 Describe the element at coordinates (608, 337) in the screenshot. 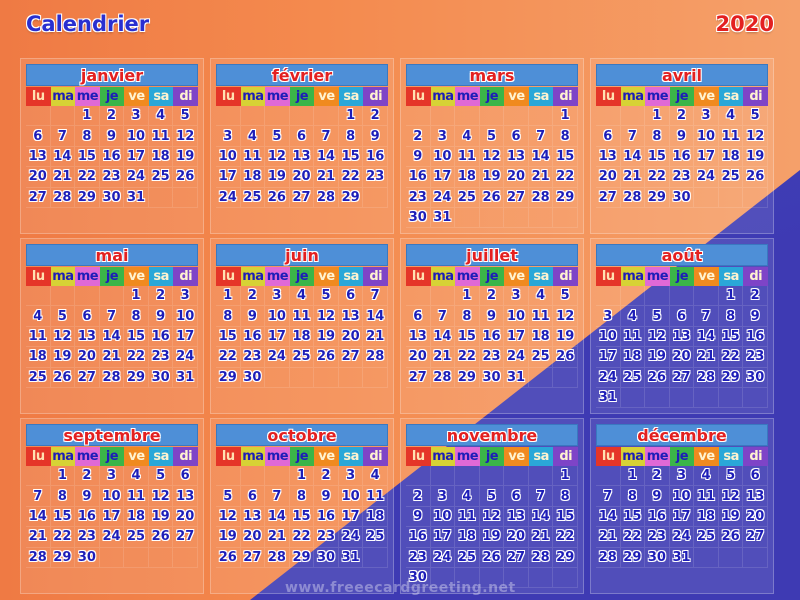

I see `day-cell: 10` at that location.